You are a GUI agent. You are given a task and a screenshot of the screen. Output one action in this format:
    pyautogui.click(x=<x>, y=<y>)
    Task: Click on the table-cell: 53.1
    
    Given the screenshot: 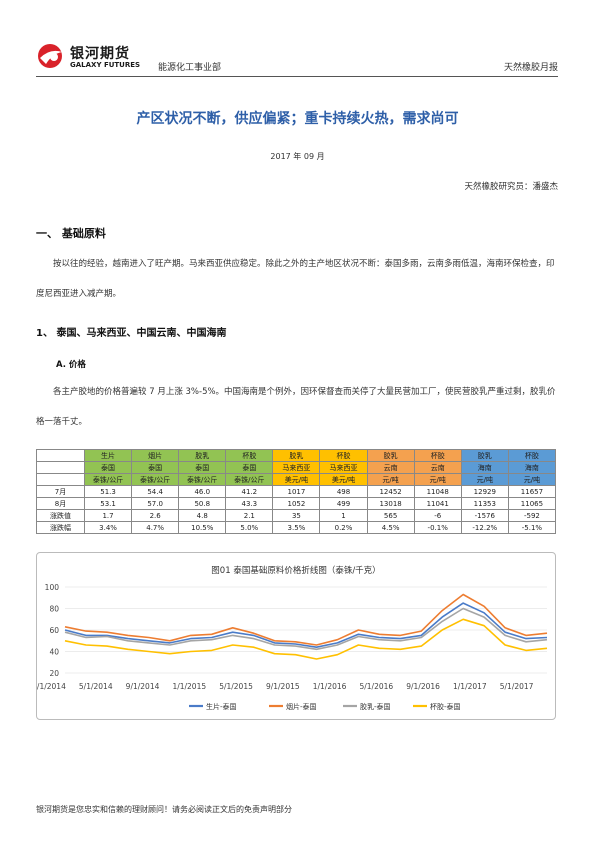 What is the action you would take?
    pyautogui.click(x=108, y=503)
    